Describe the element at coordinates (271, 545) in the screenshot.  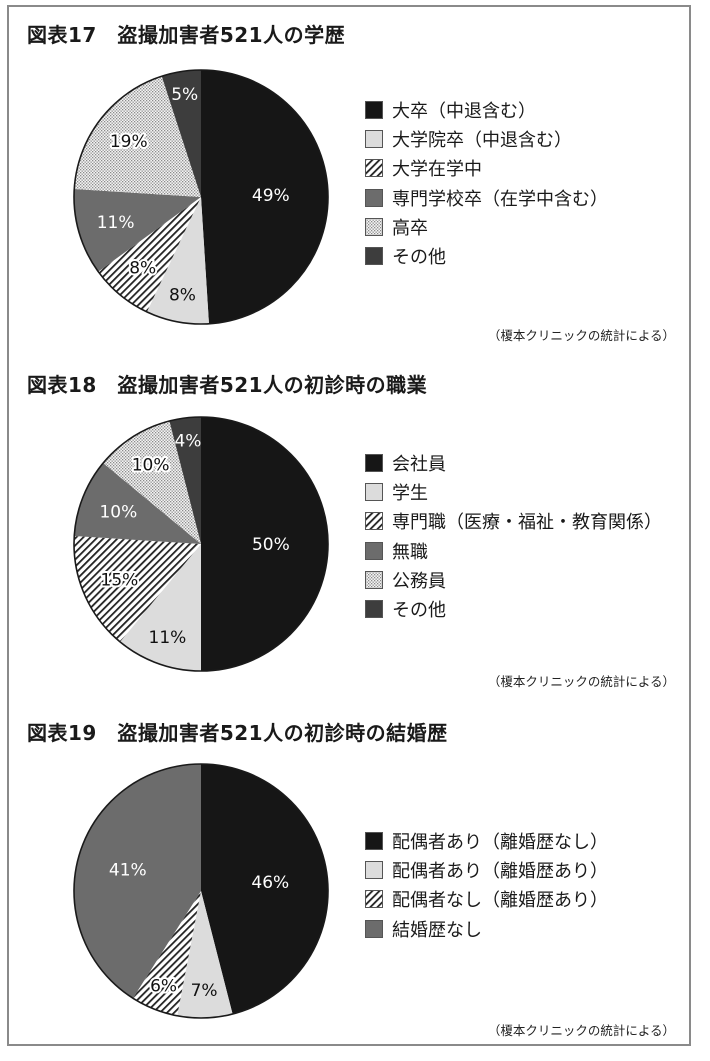
I see `slice-label: 50%` at that location.